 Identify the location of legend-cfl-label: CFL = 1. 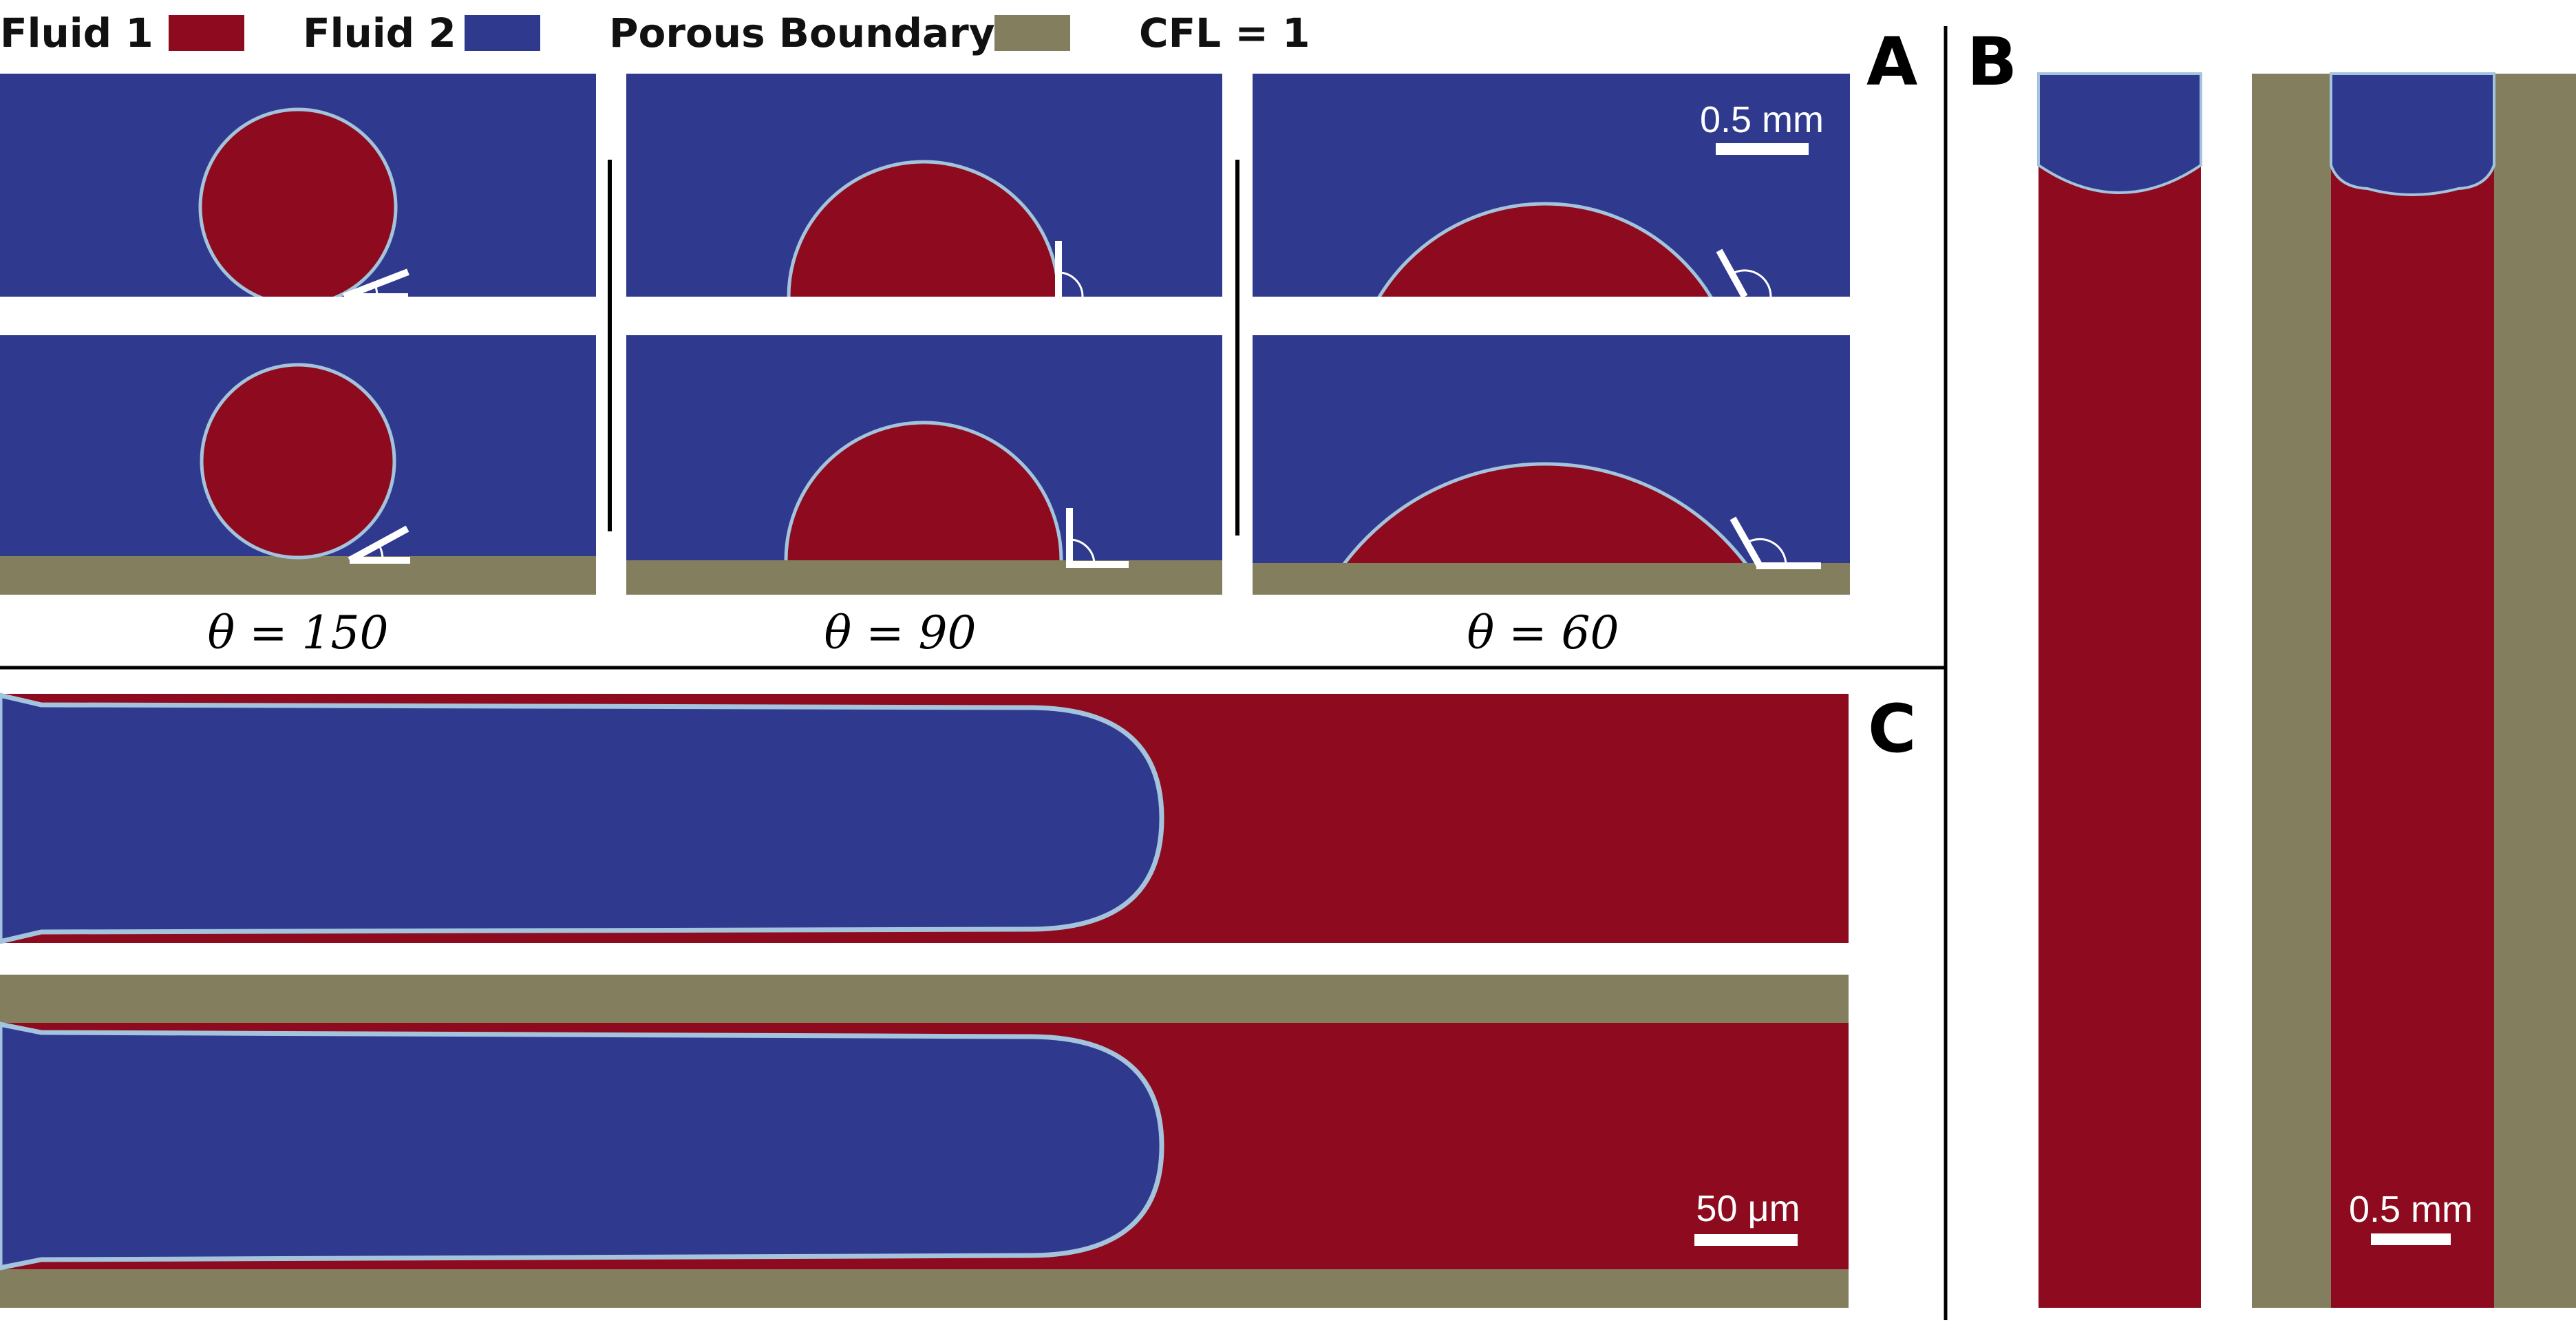
(1224, 33).